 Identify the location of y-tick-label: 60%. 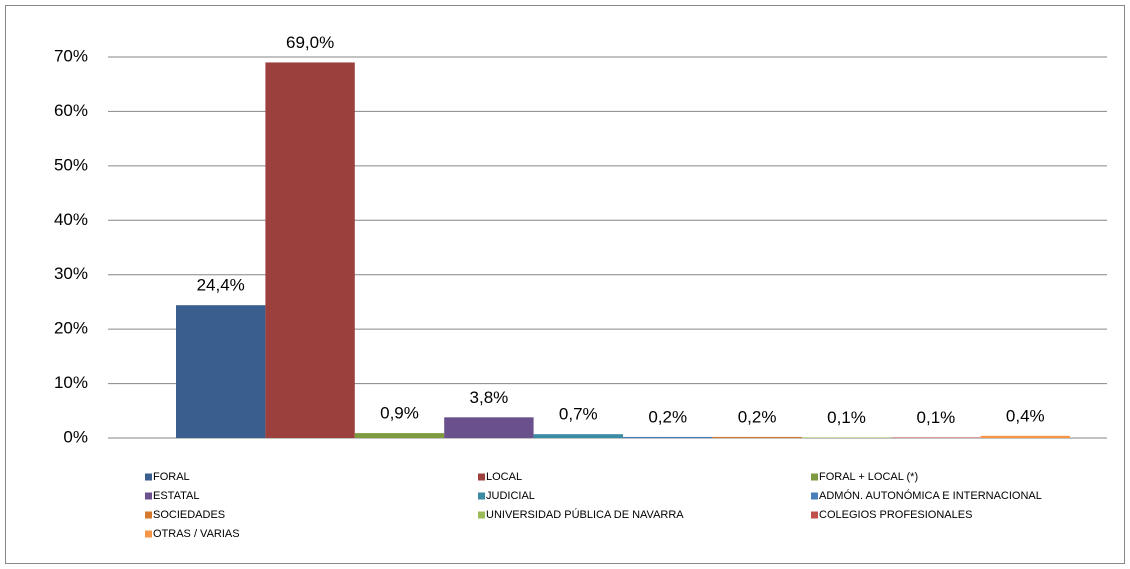
(71, 110).